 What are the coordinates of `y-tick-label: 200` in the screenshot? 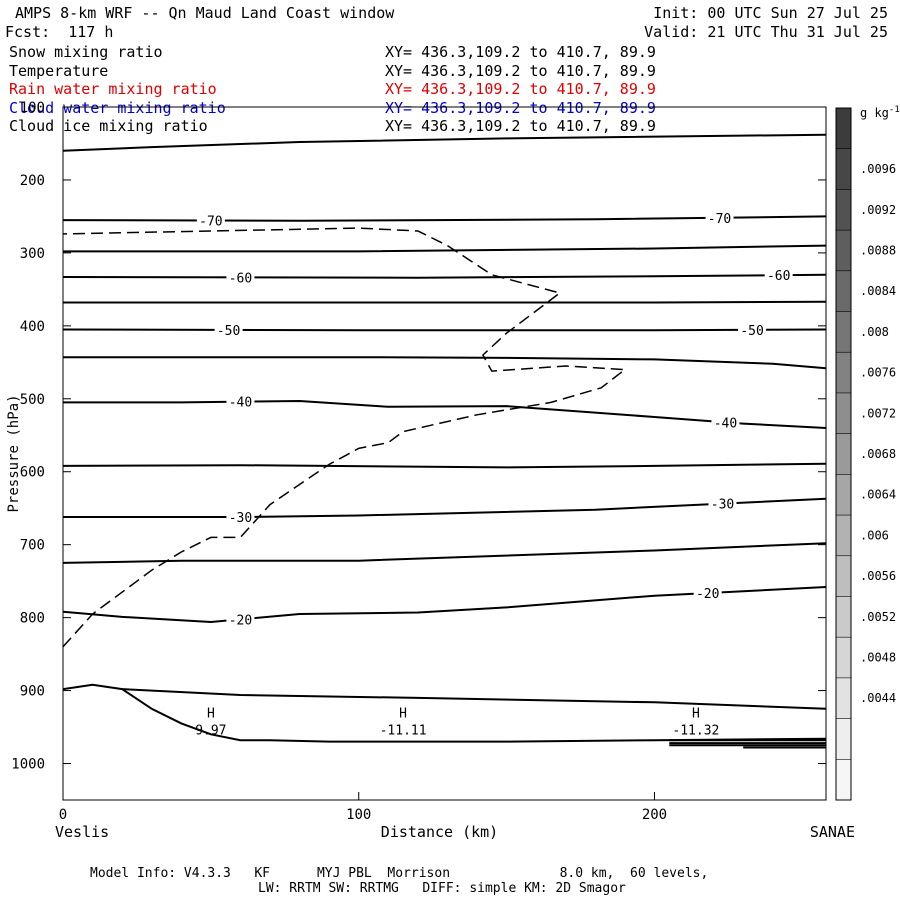 It's located at (32, 181).